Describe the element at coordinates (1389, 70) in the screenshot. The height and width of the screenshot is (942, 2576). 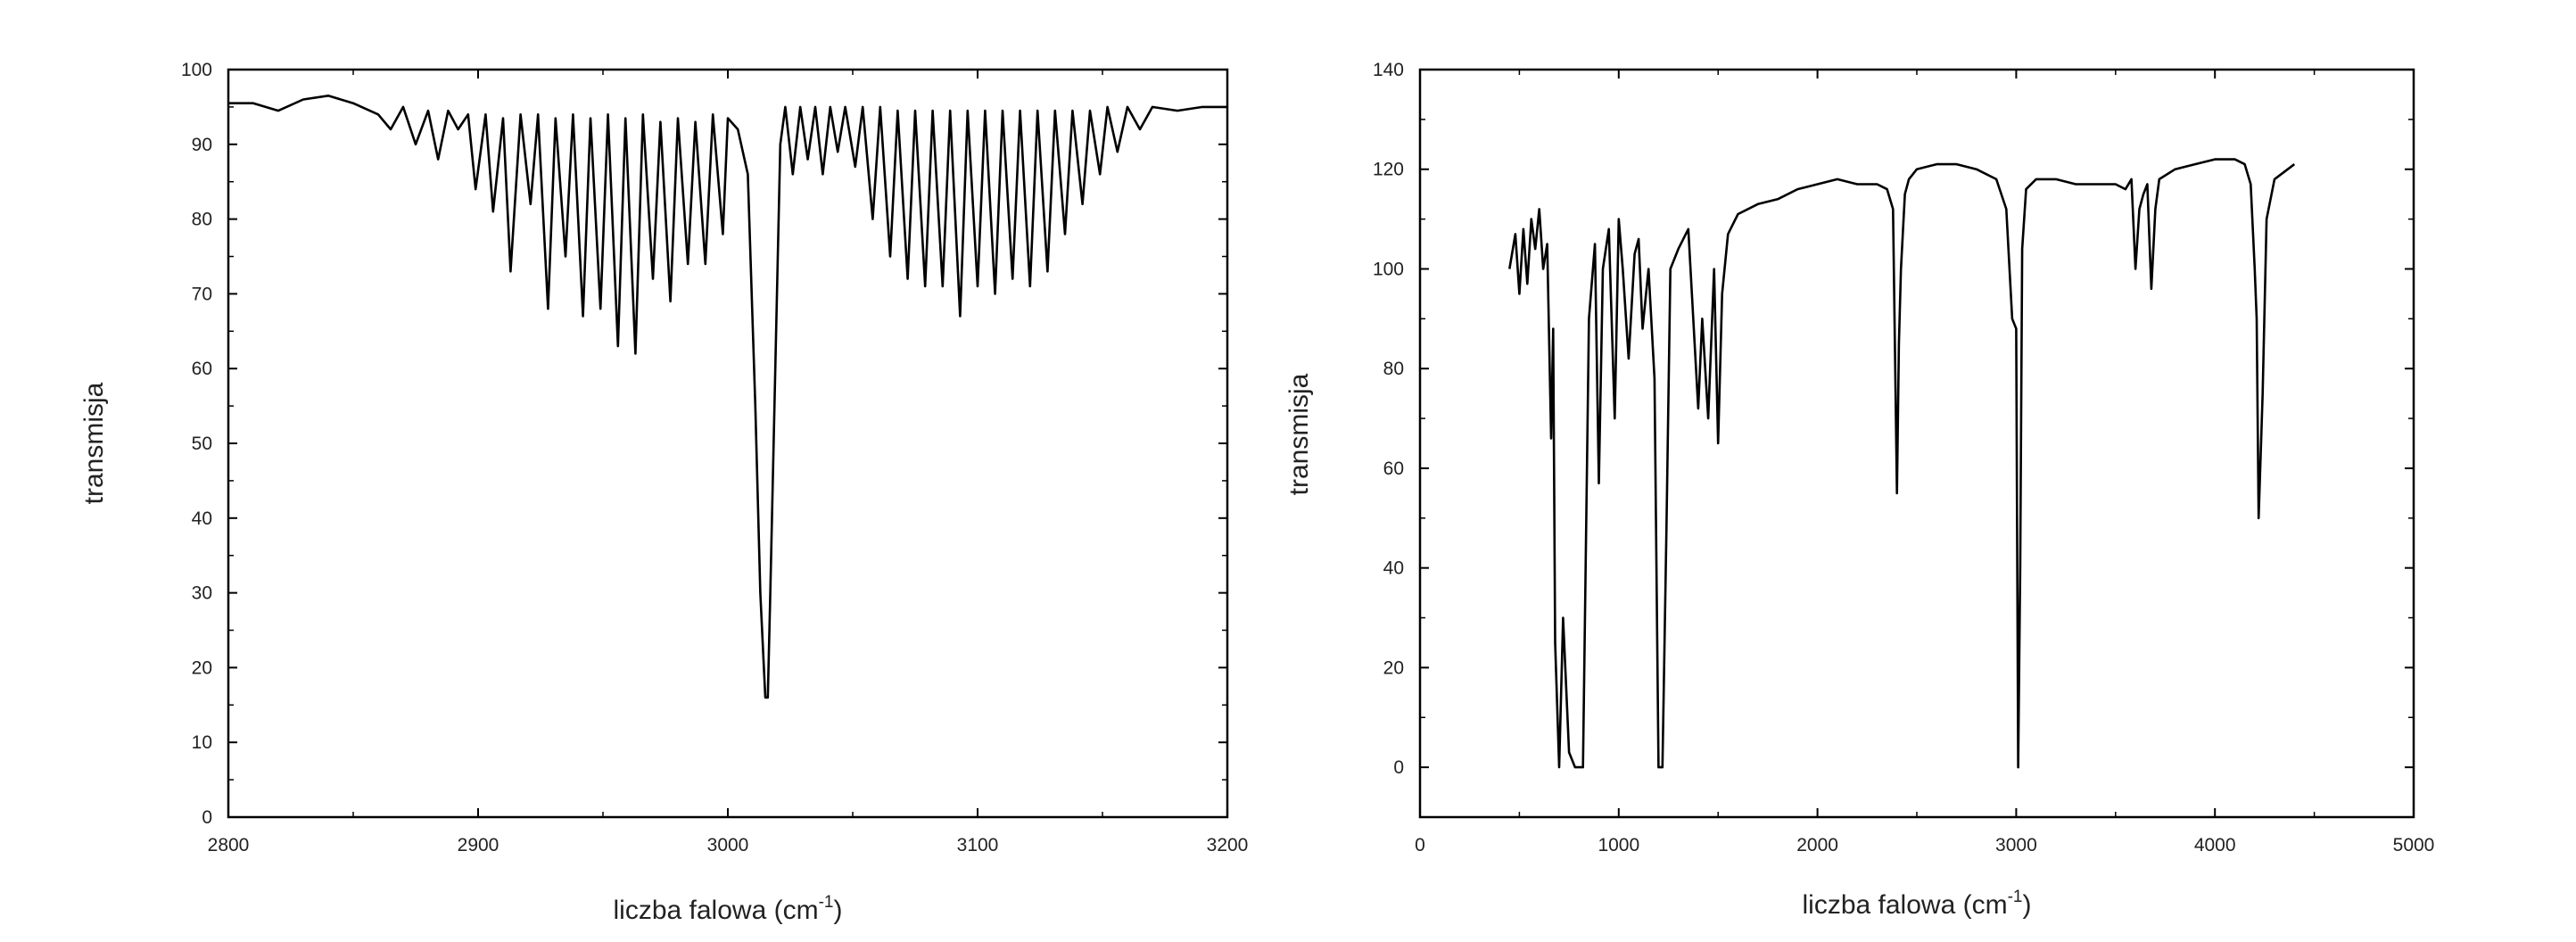
I see `y-tick-label: 140` at that location.